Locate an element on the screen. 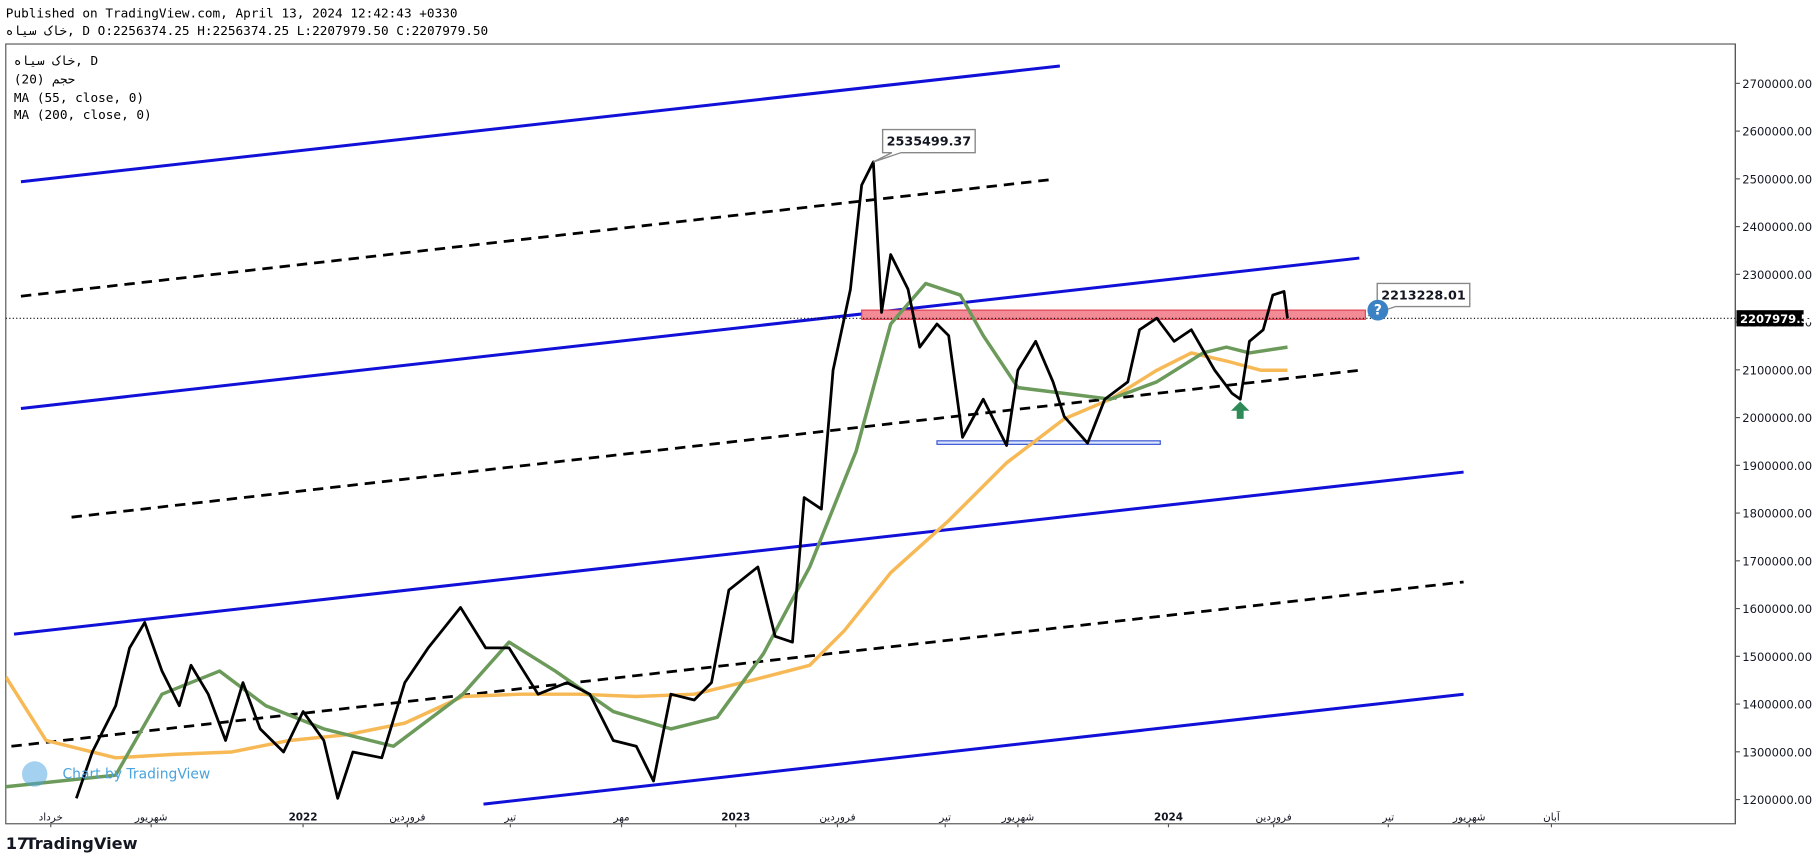 This screenshot has height=862, width=1814. help-icon is located at coordinates (1378, 310).